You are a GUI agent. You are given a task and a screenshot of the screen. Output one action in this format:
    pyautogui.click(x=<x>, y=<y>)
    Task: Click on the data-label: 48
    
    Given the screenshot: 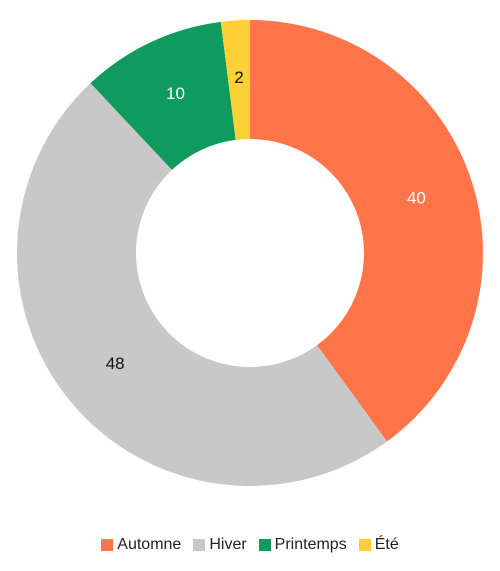 What is the action you would take?
    pyautogui.click(x=115, y=363)
    